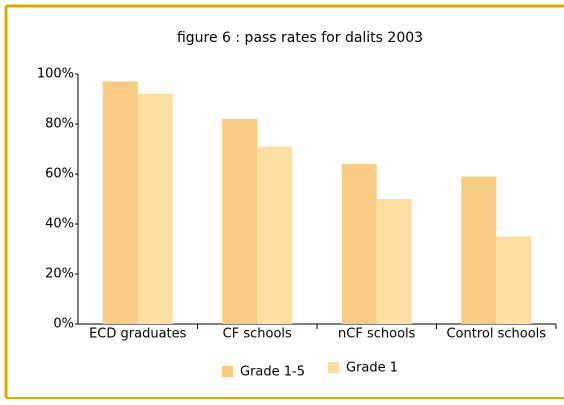 This screenshot has height=405, width=564. What do you see at coordinates (59, 274) in the screenshot?
I see `y-tick-label: 20%` at bounding box center [59, 274].